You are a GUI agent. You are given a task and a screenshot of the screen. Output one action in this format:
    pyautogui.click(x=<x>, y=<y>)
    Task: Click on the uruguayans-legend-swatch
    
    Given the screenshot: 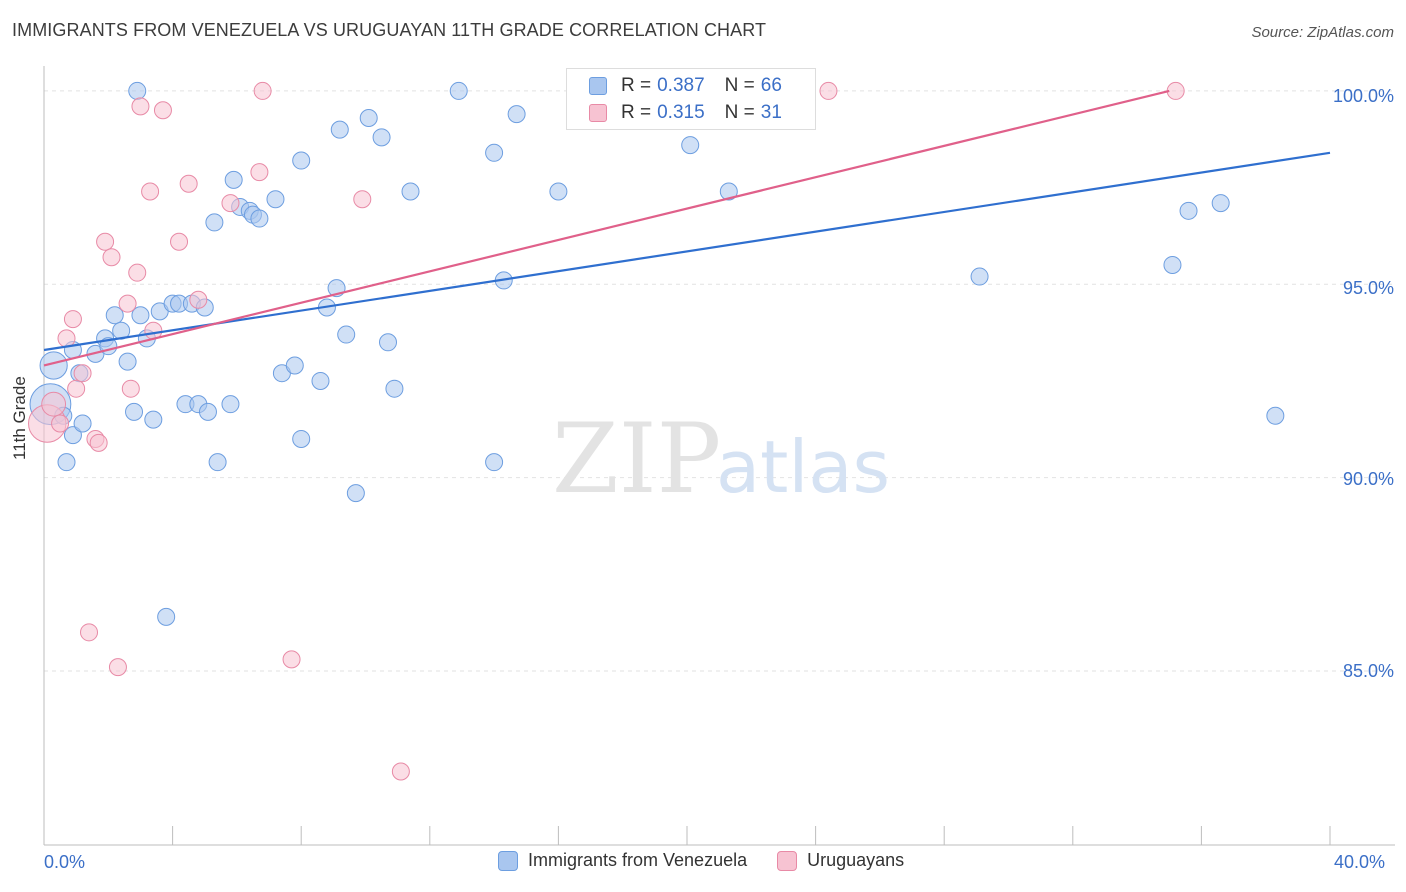 What is the action you would take?
    pyautogui.click(x=787, y=860)
    